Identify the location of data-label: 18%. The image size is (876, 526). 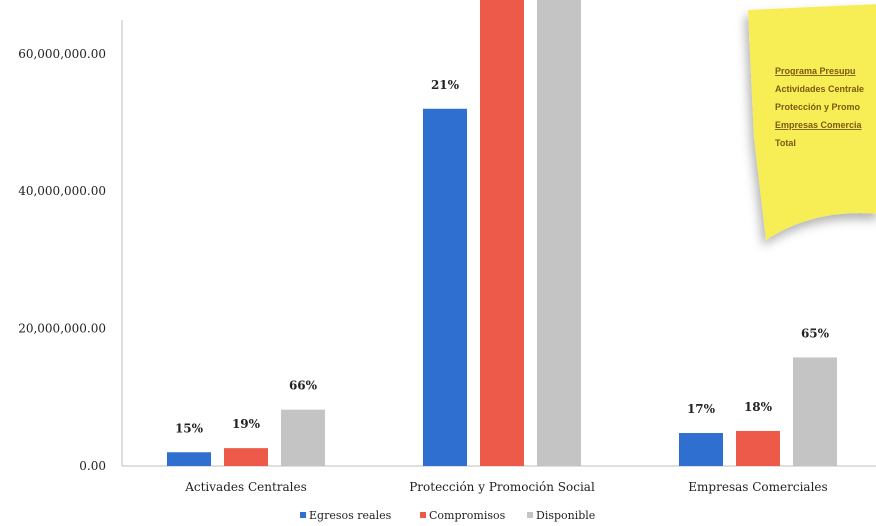
(758, 407).